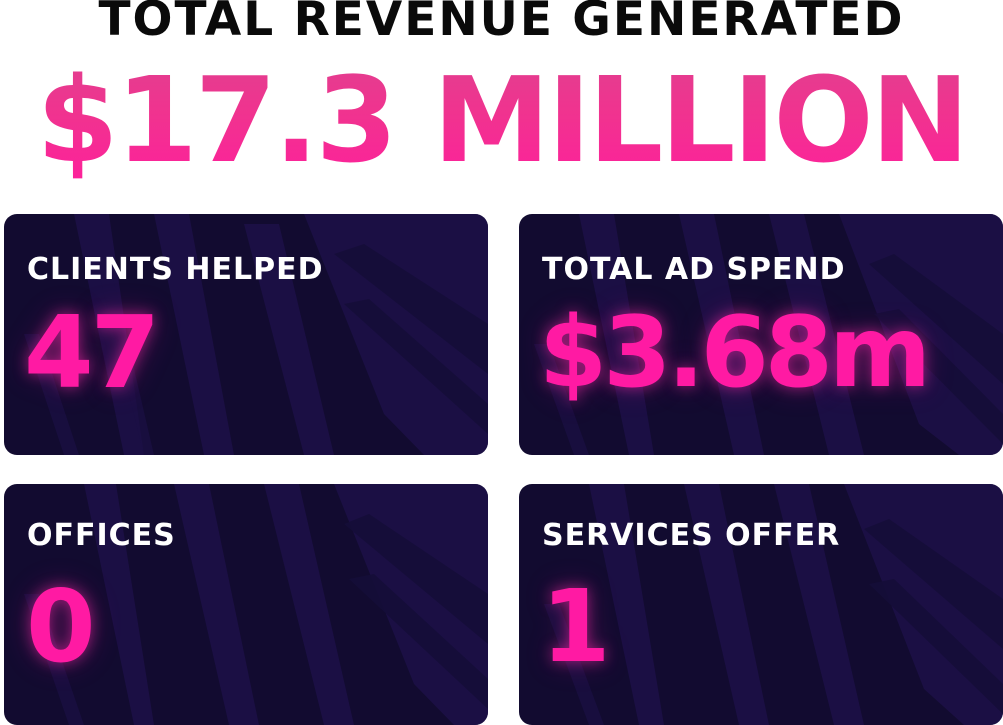 This screenshot has height=725, width=1003. I want to click on clients-helped-value: 47, so click(92, 352).